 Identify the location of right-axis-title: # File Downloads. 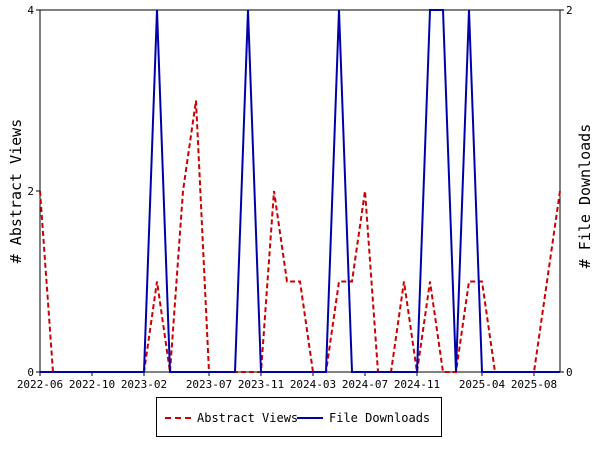
(585, 196).